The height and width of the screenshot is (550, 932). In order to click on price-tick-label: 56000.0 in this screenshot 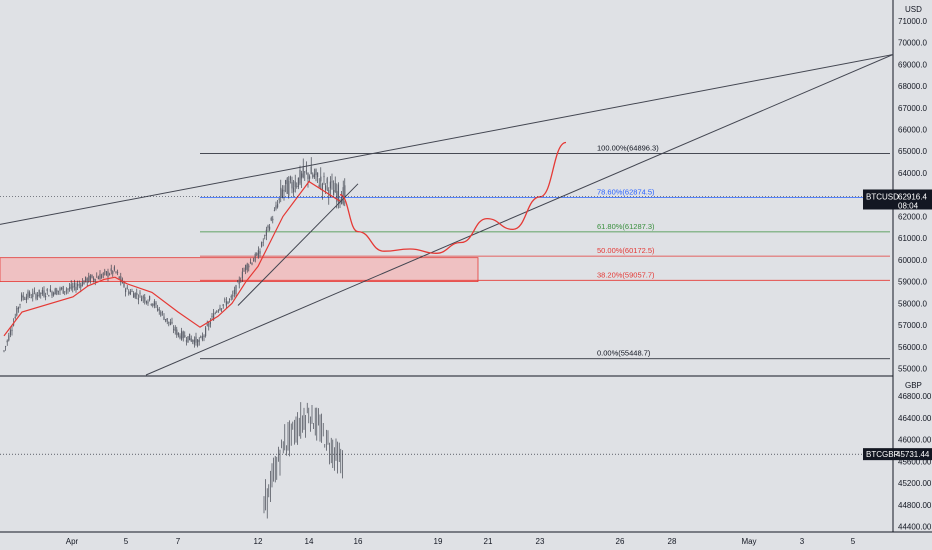, I will do `click(912, 347)`.